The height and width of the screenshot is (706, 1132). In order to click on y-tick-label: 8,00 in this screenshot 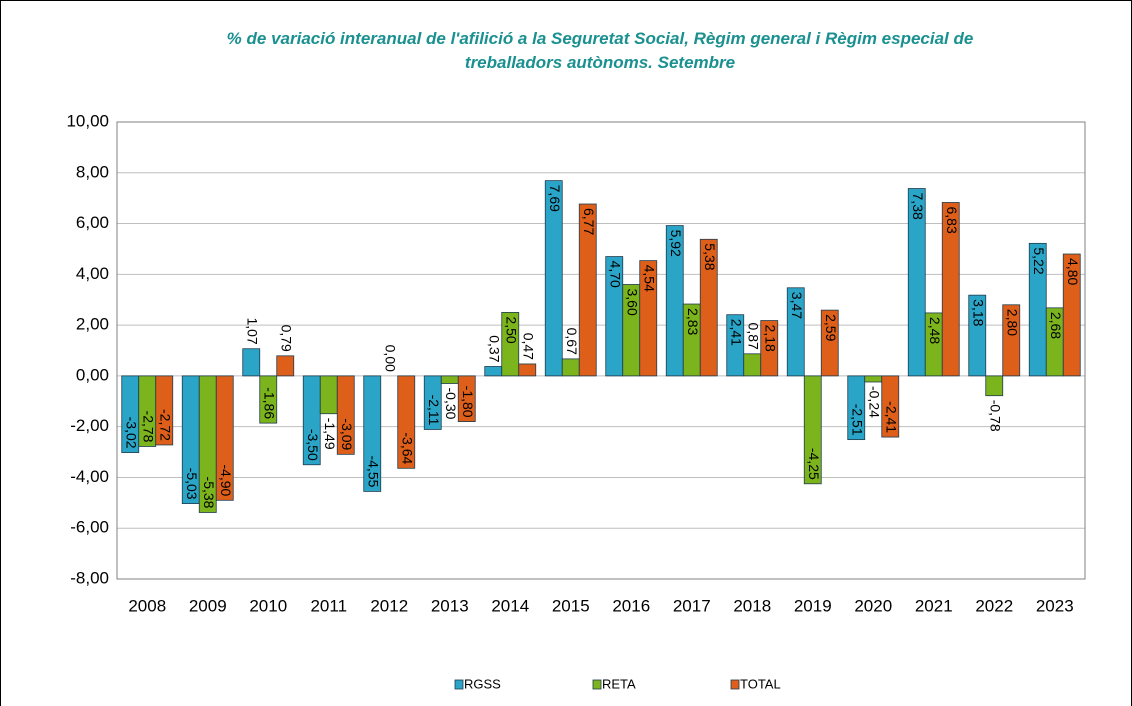, I will do `click(92, 171)`.